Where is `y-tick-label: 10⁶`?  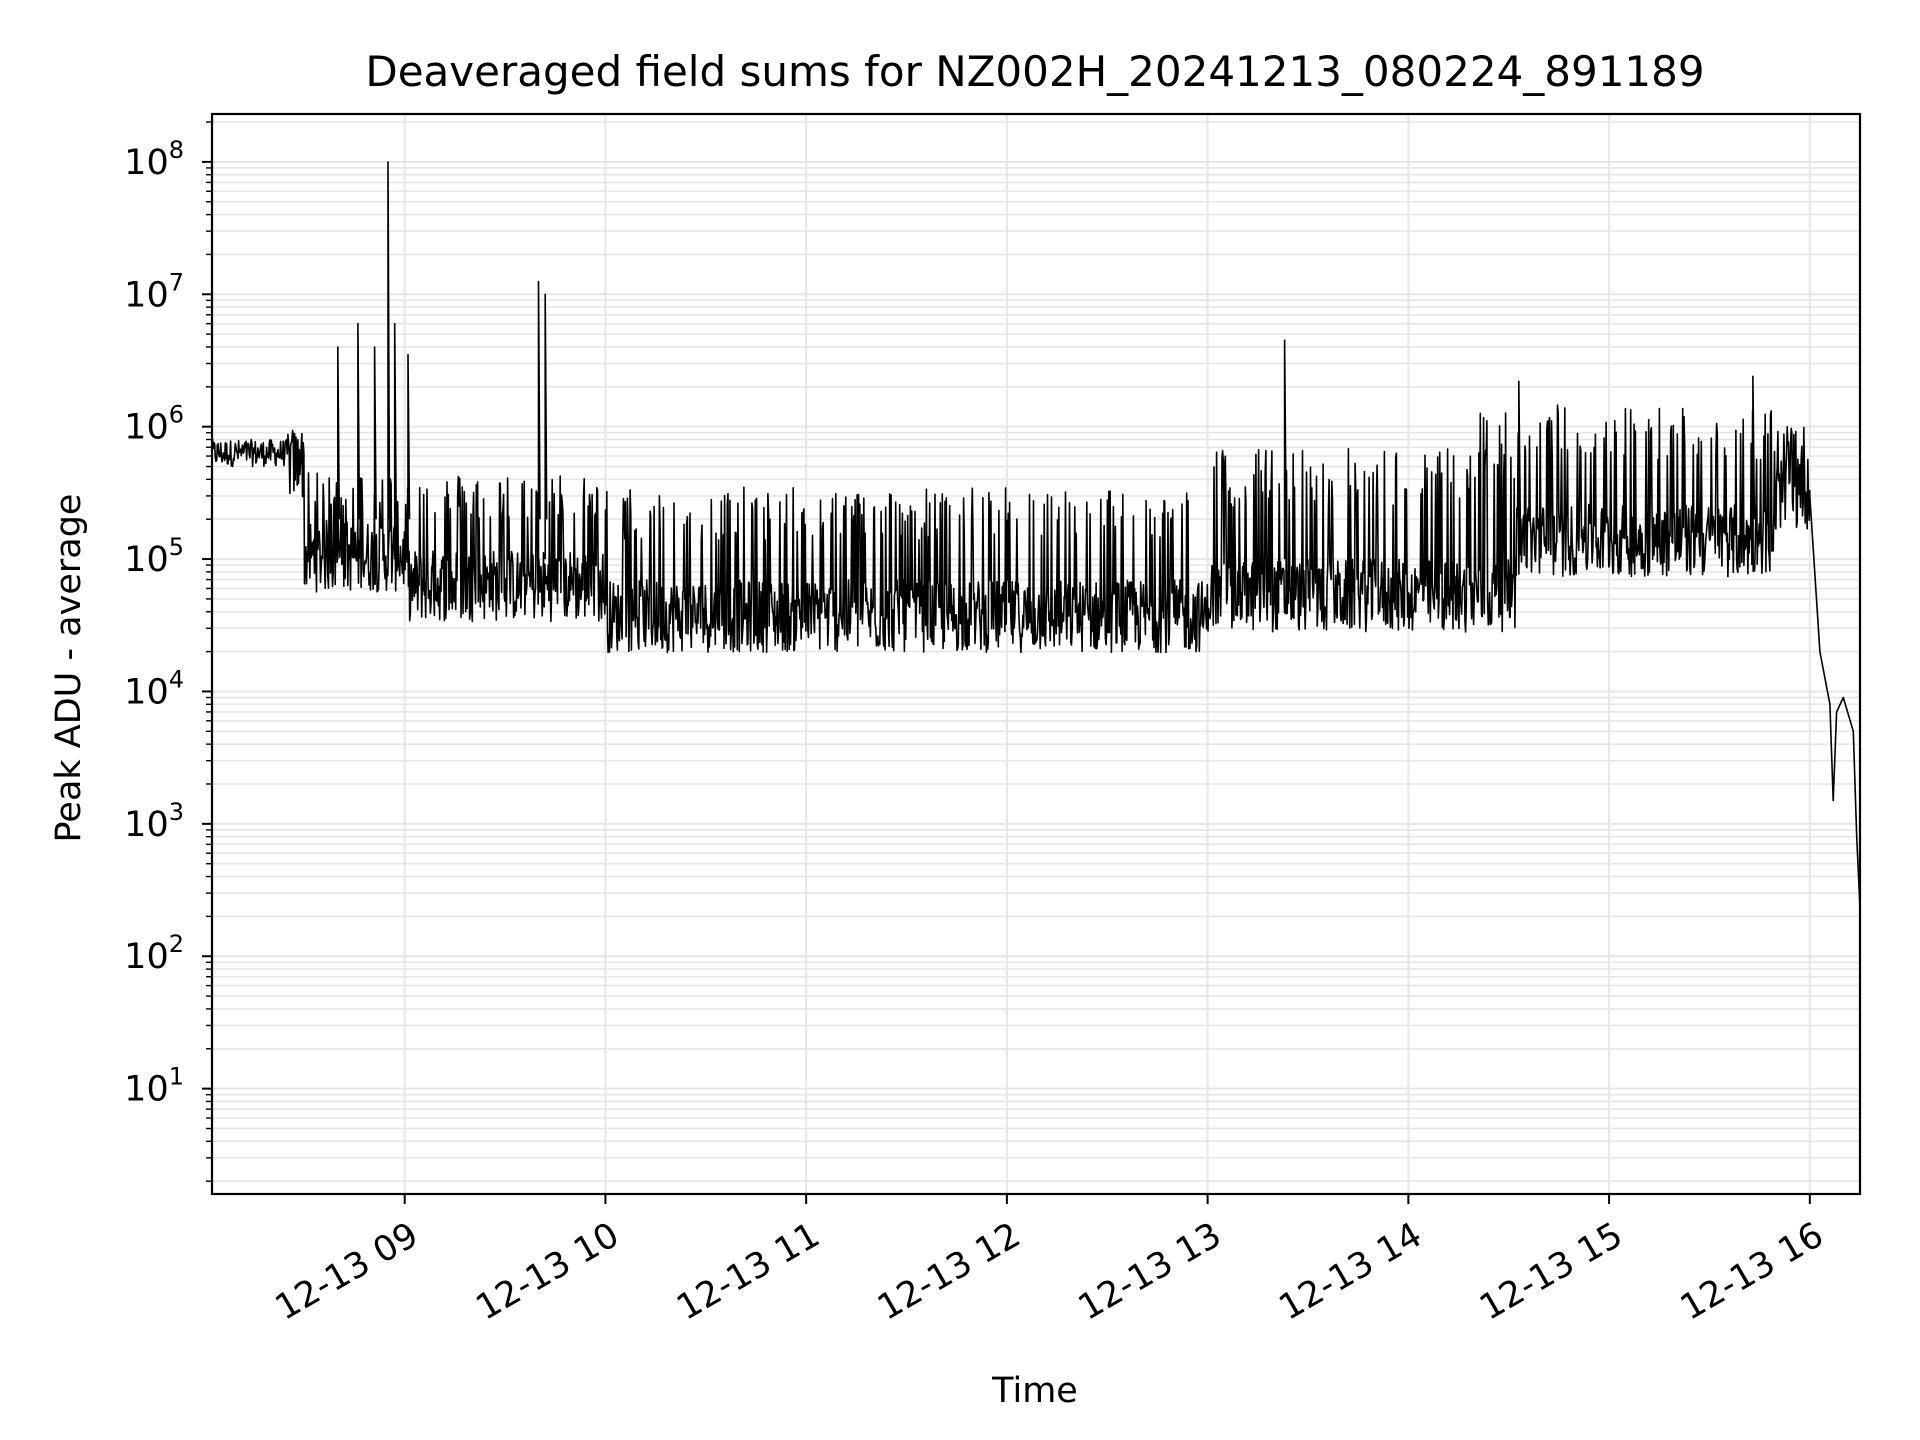 y-tick-label: 10⁶ is located at coordinates (154, 424).